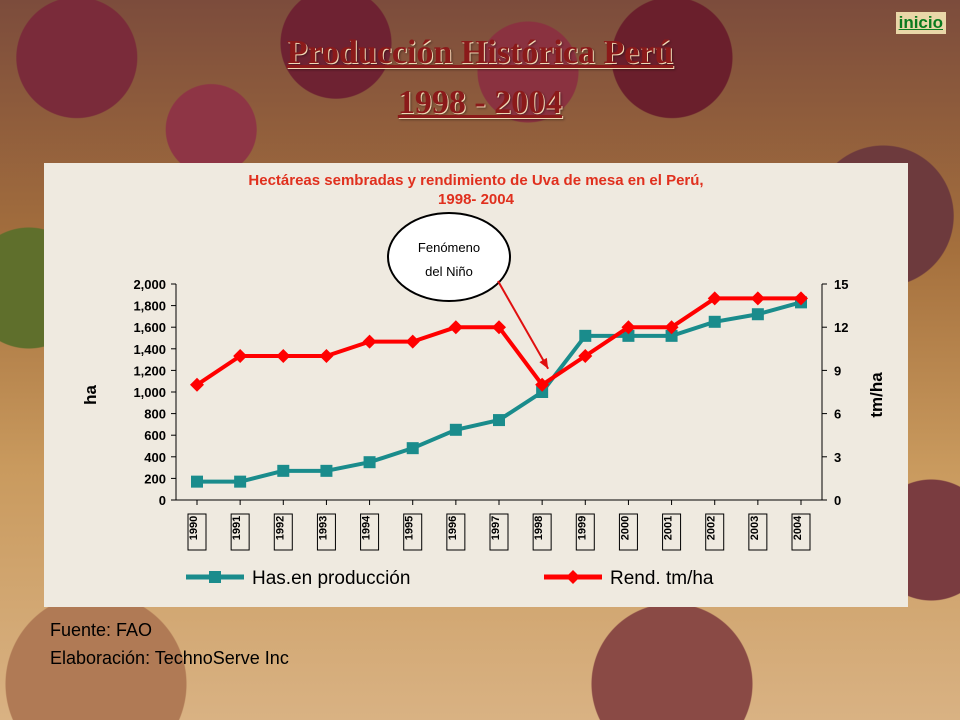  I want to click on x-tick-label: 1991, so click(237, 528).